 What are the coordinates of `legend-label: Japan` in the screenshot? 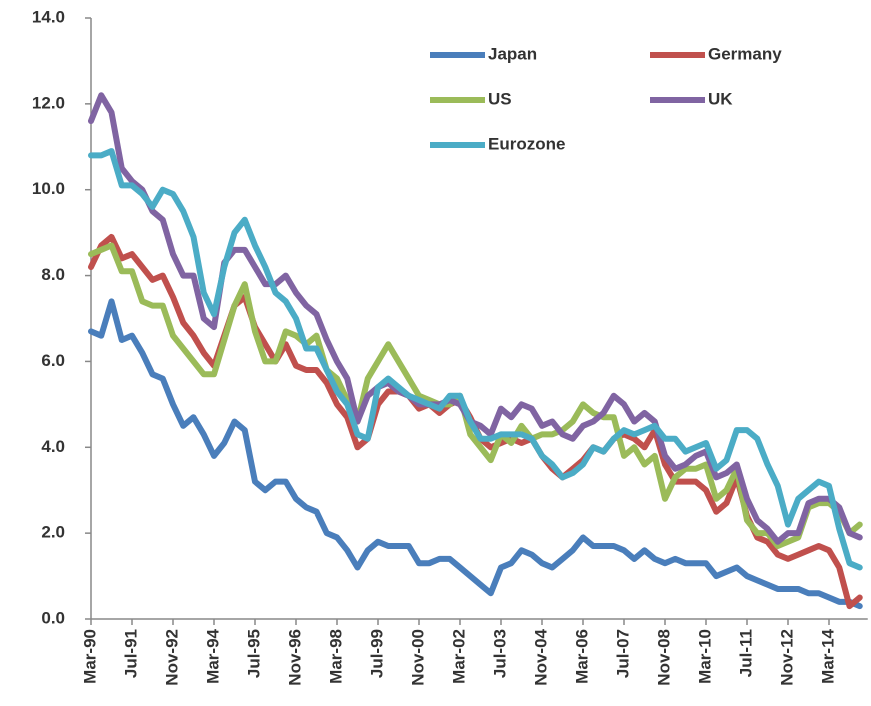 It's located at (512, 53).